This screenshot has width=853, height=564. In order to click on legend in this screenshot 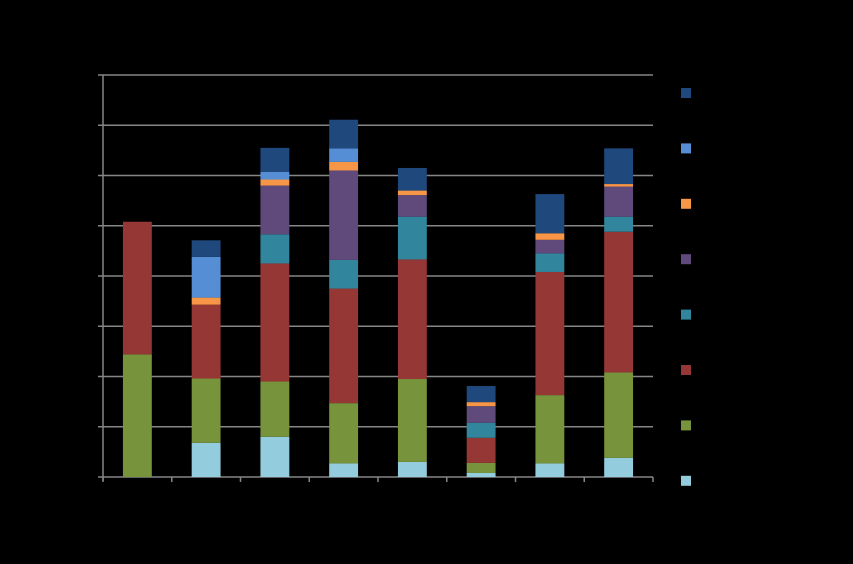, I will do `click(686, 287)`.